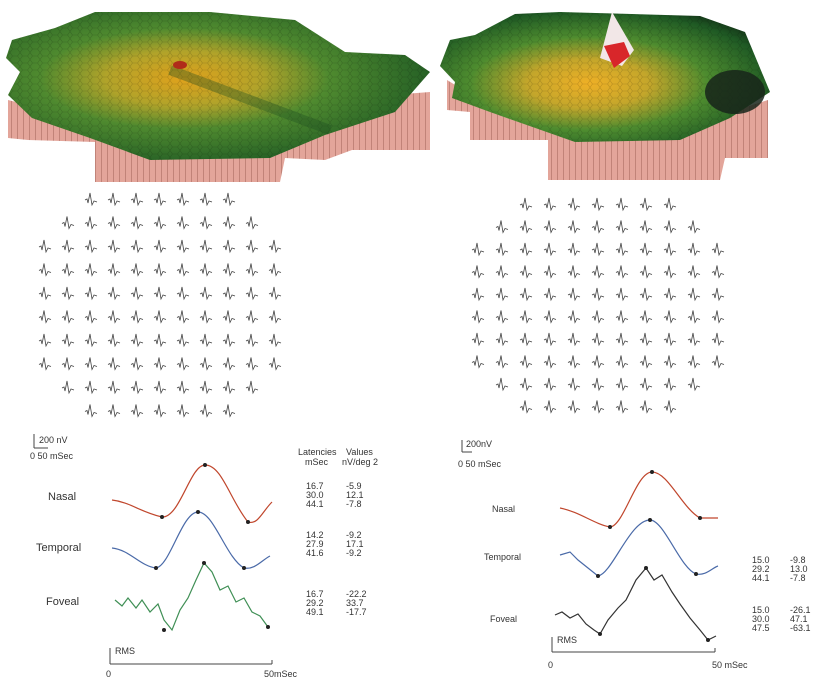  I want to click on left-averaged-traces: Nasal Temporal Foveal, so click(154, 547).